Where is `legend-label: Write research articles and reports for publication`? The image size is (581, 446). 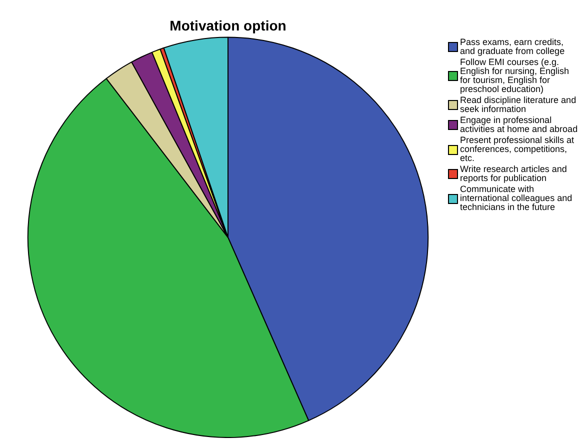
legend-label: Write research articles and reports for publication is located at coordinates (514, 173).